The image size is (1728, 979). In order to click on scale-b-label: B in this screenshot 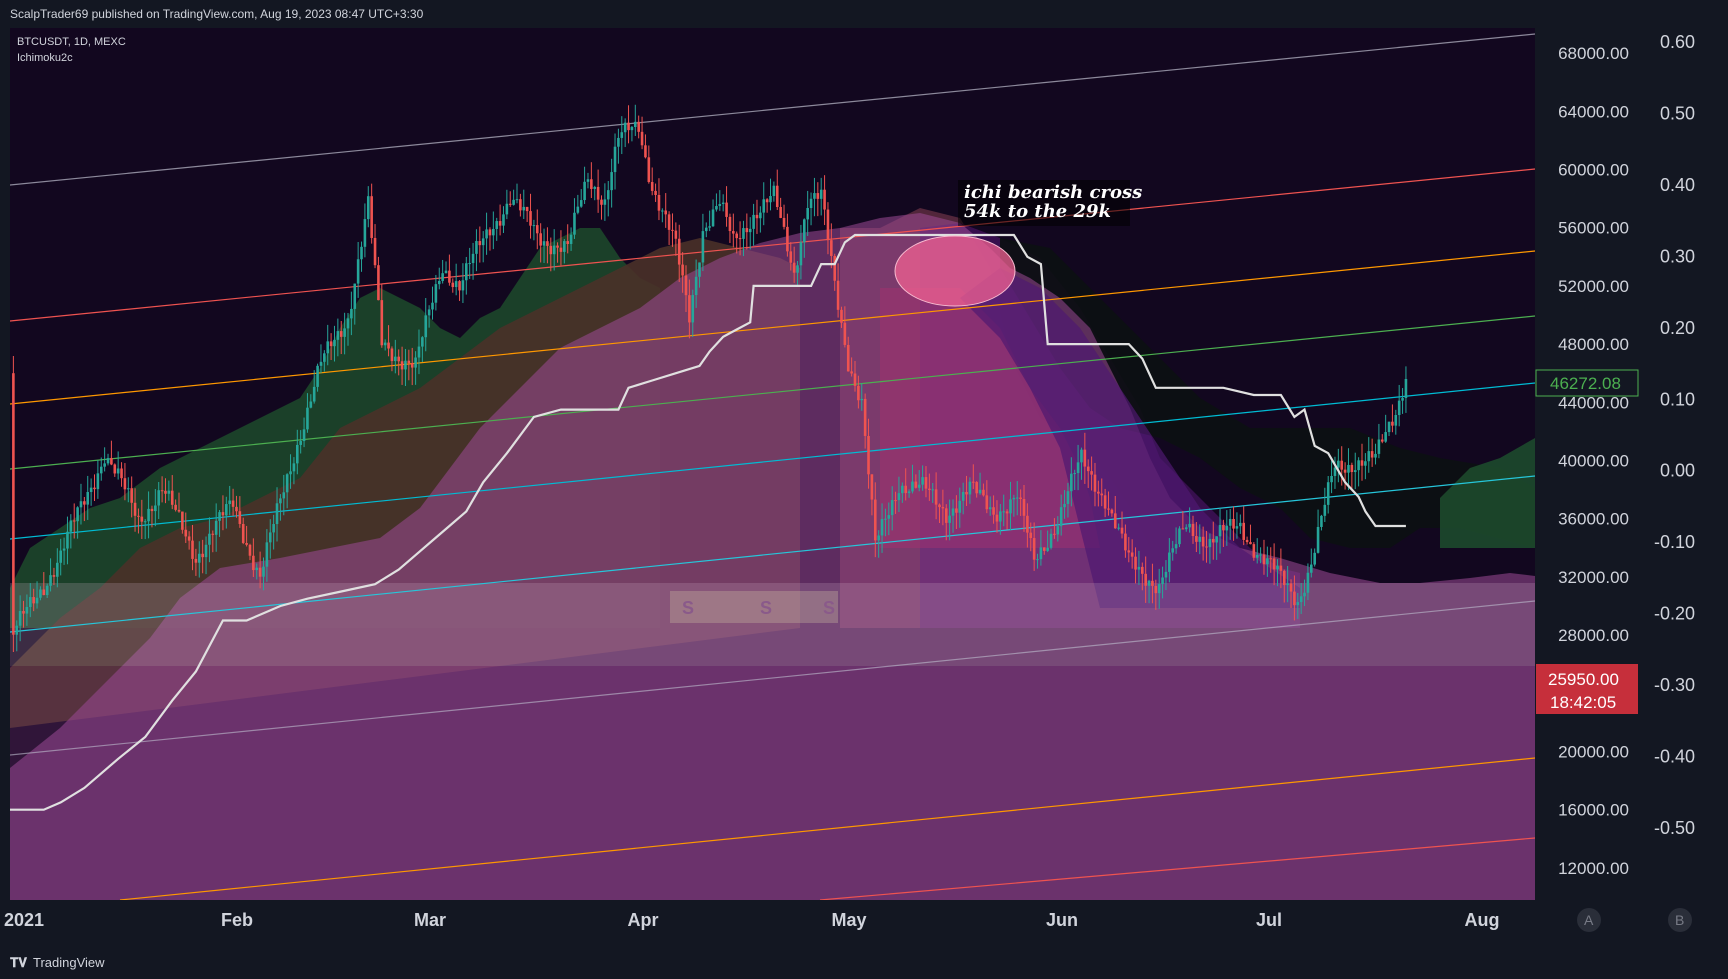, I will do `click(1679, 920)`.